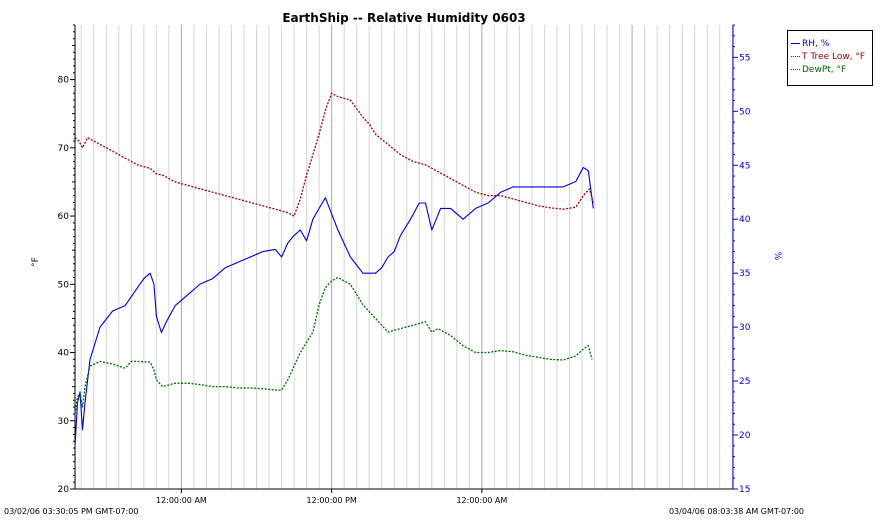 This screenshot has width=885, height=528. I want to click on y-axis-right-tick-label: 35, so click(744, 274).